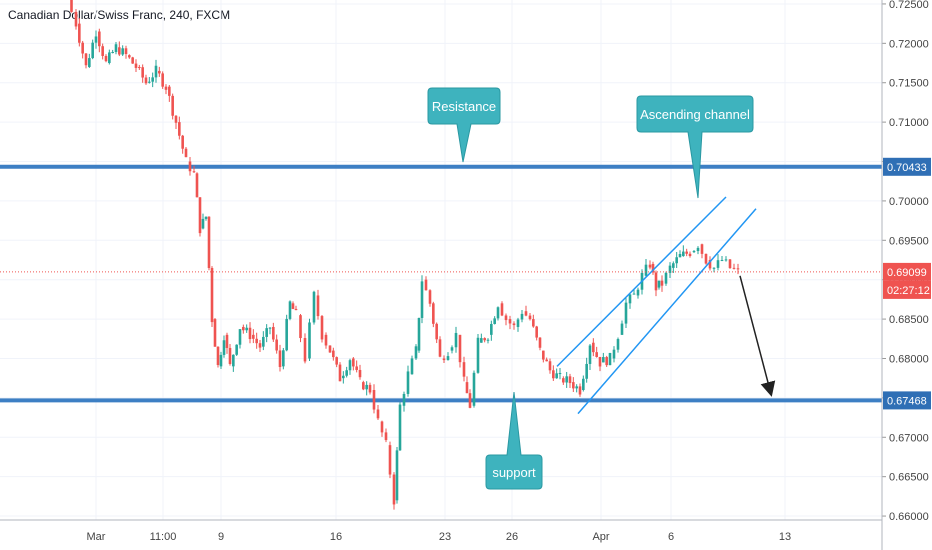 Image resolution: width=932 pixels, height=550 pixels. I want to click on resistance-price-tag-bg, so click(907, 166).